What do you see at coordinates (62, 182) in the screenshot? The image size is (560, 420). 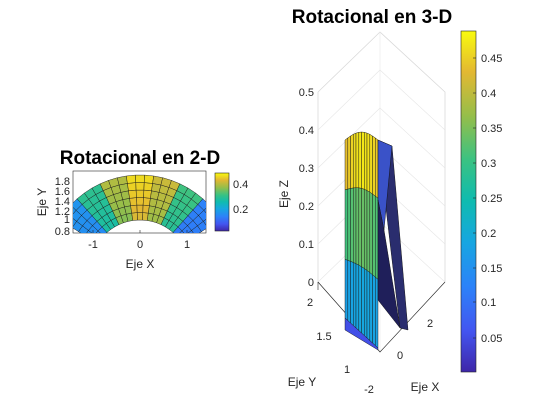 I see `chart-2d-y-tick-label: 1.8` at bounding box center [62, 182].